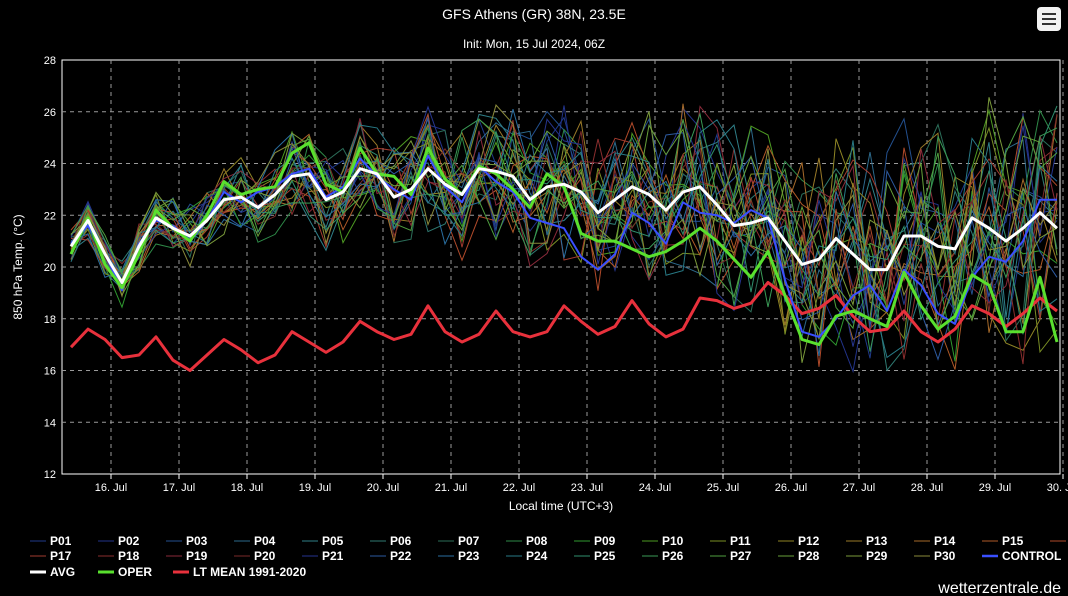 Image resolution: width=1068 pixels, height=596 pixels. I want to click on legend-item-p22: P22, so click(391, 556).